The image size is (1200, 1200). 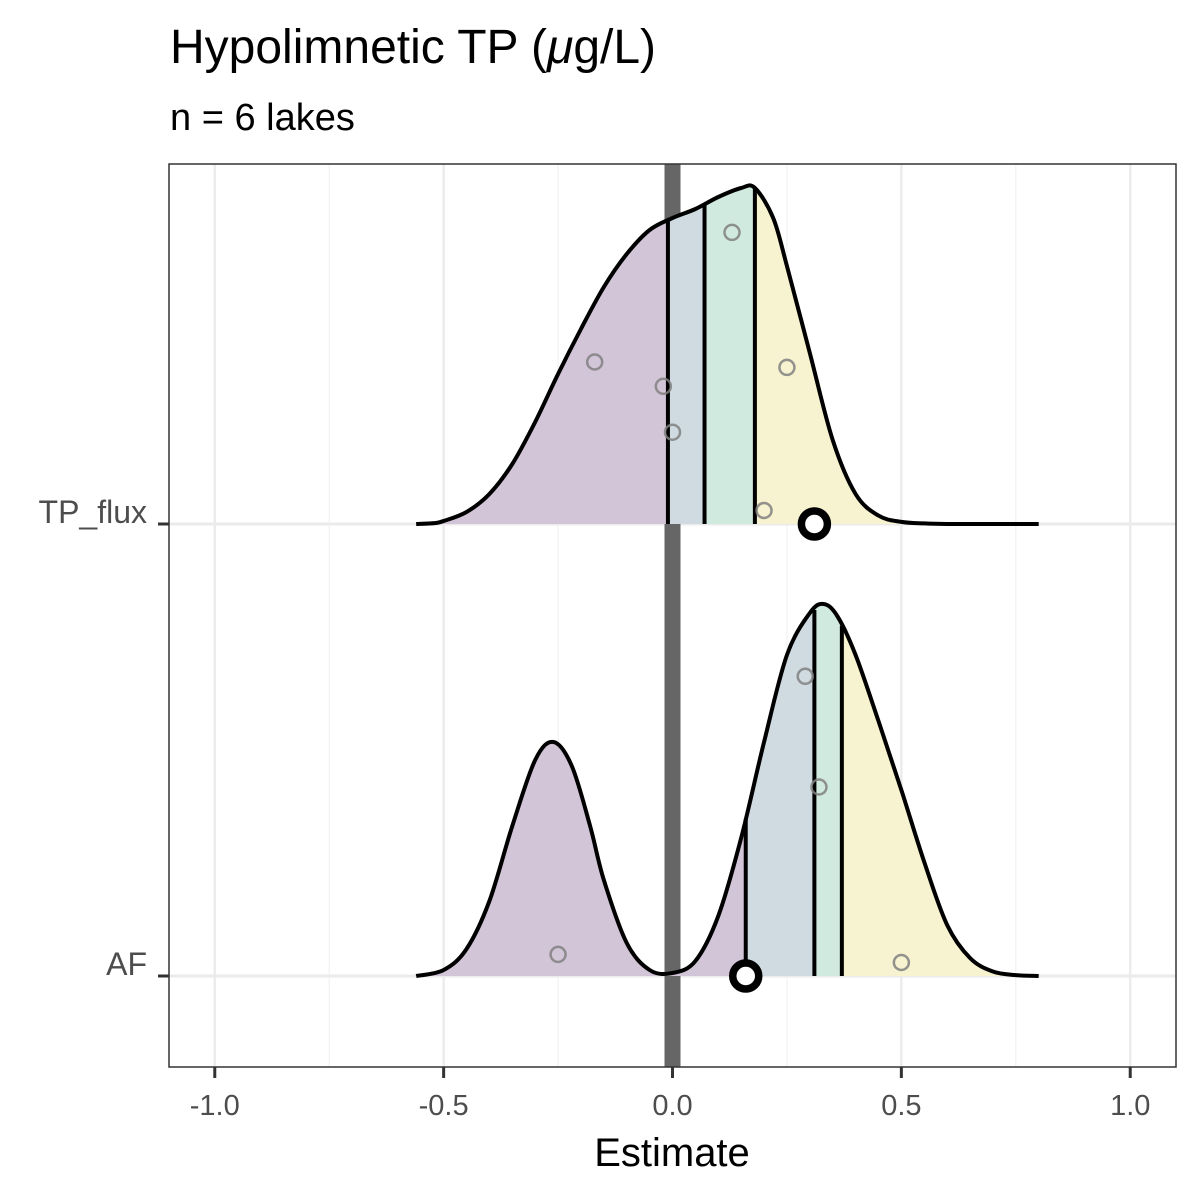 I want to click on chart-title-main: Hypolimnetic TP (, so click(x=358, y=47).